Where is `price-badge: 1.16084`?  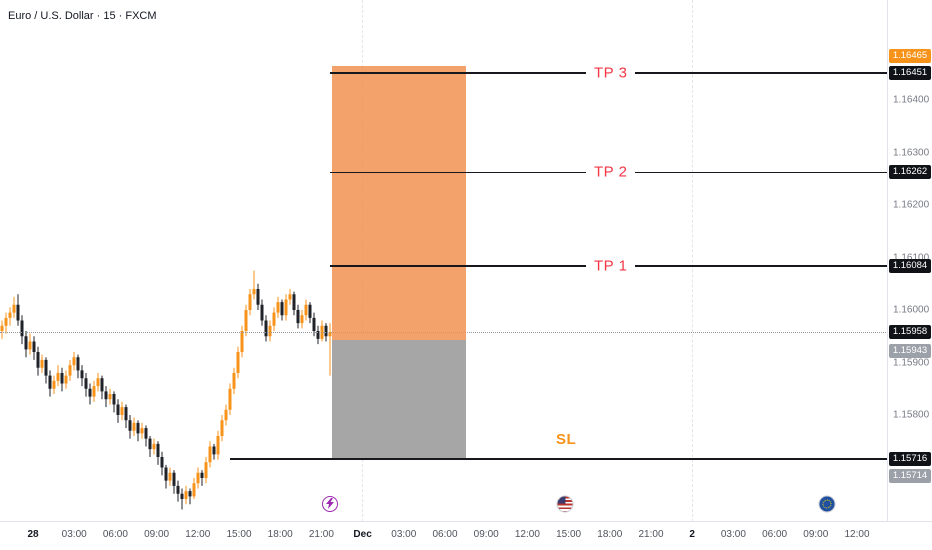 price-badge: 1.16084 is located at coordinates (910, 265).